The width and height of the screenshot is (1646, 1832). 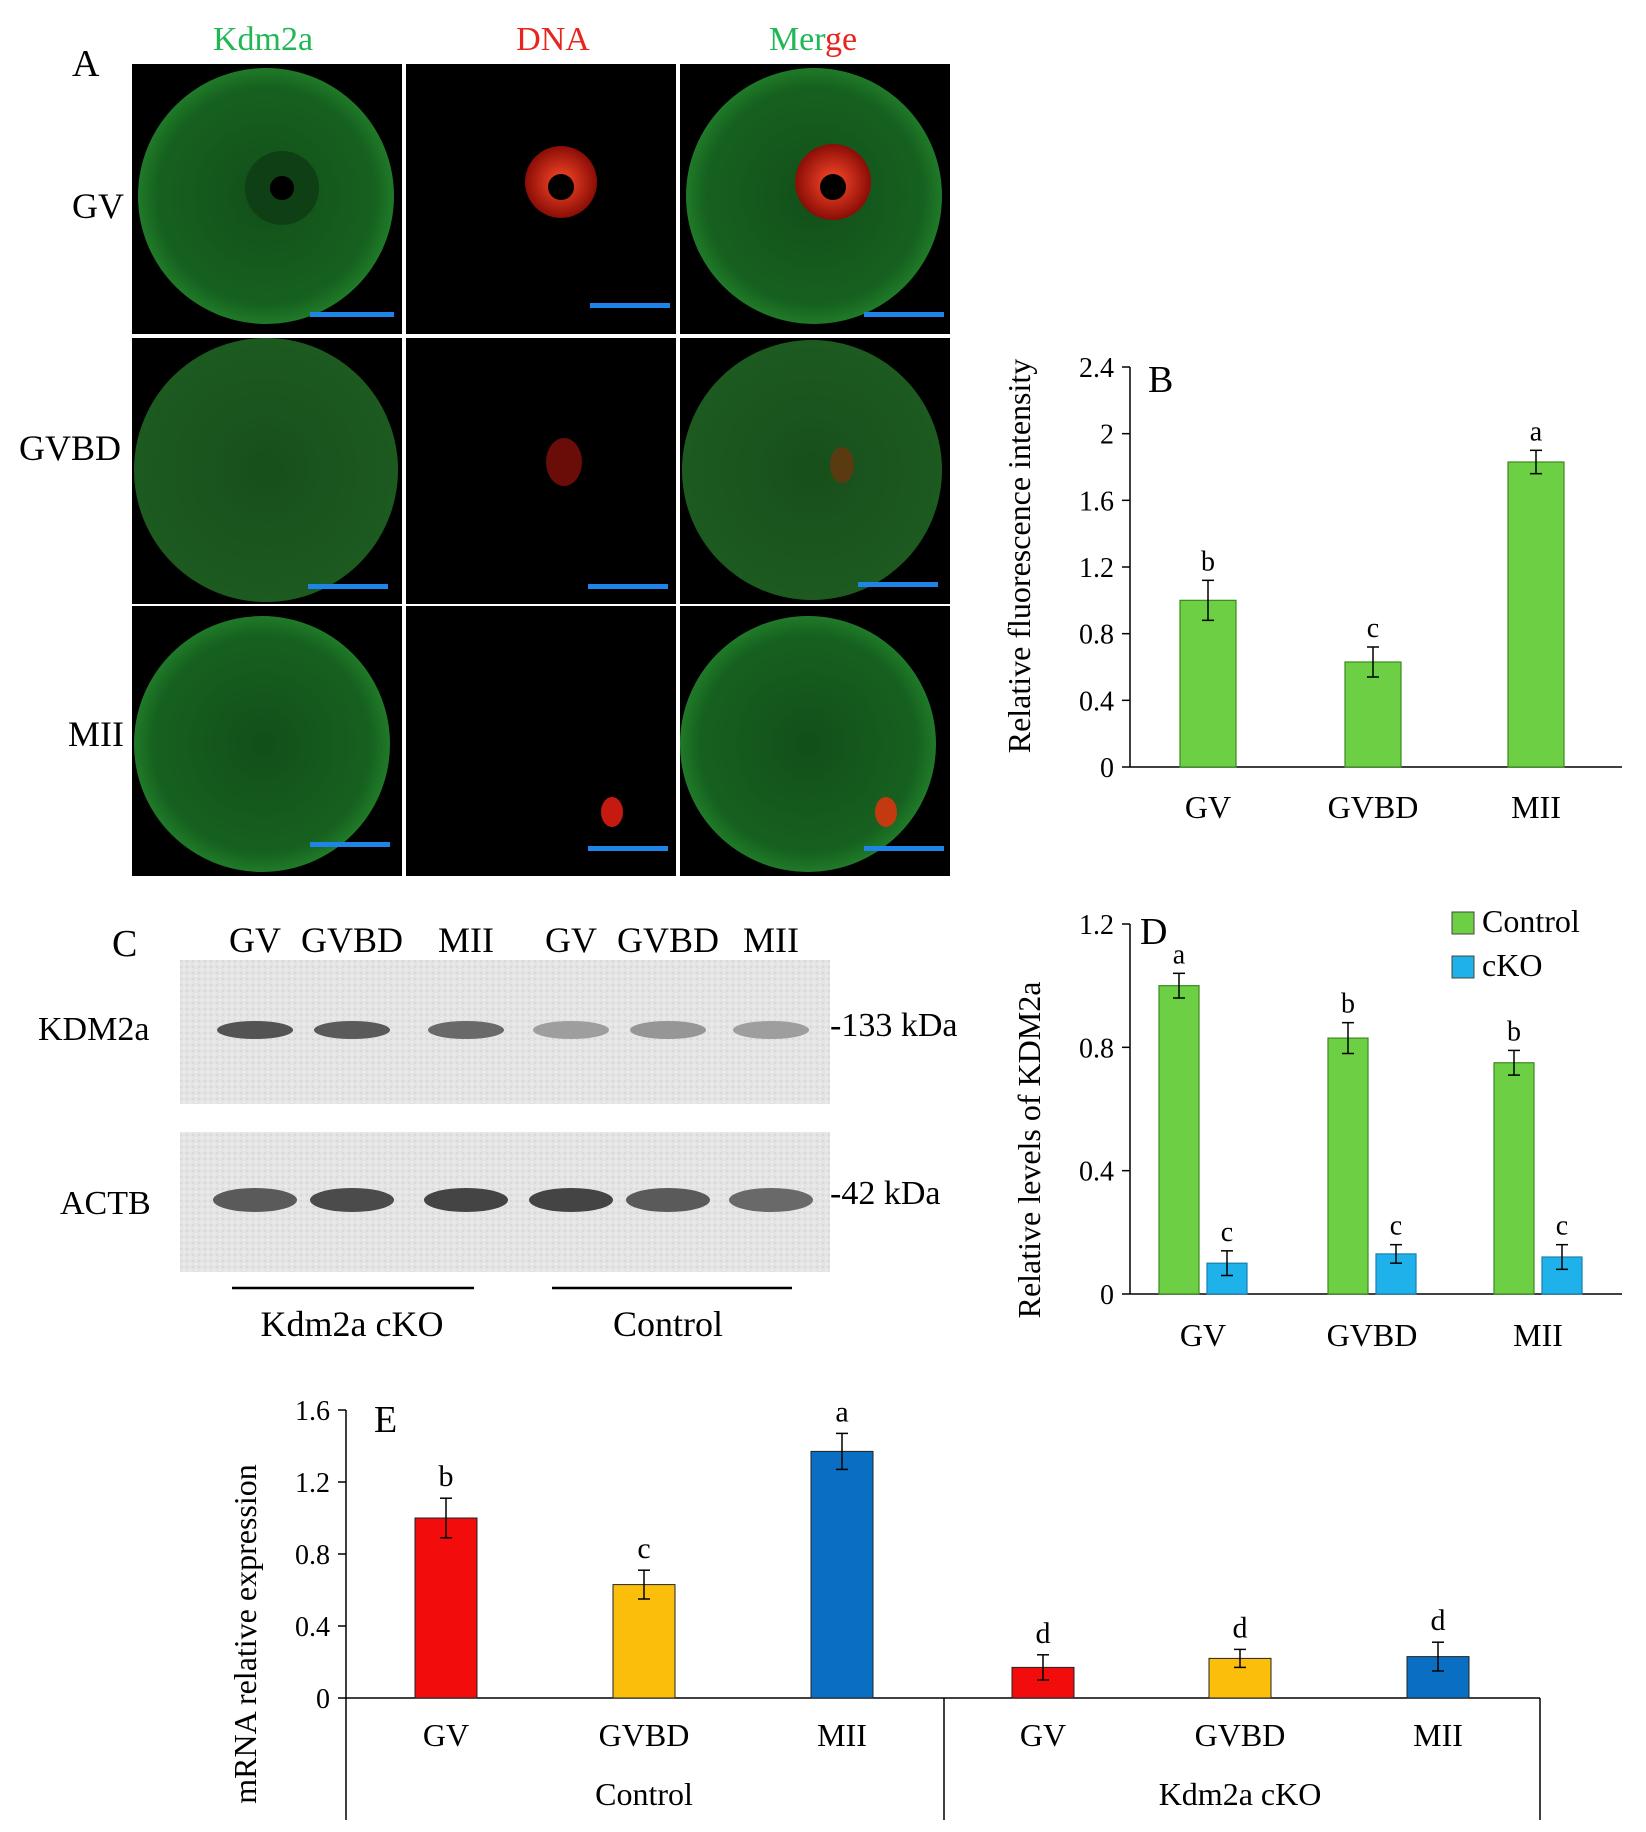 I want to click on band-label-kdm2a: KDM2a, so click(x=93, y=1029).